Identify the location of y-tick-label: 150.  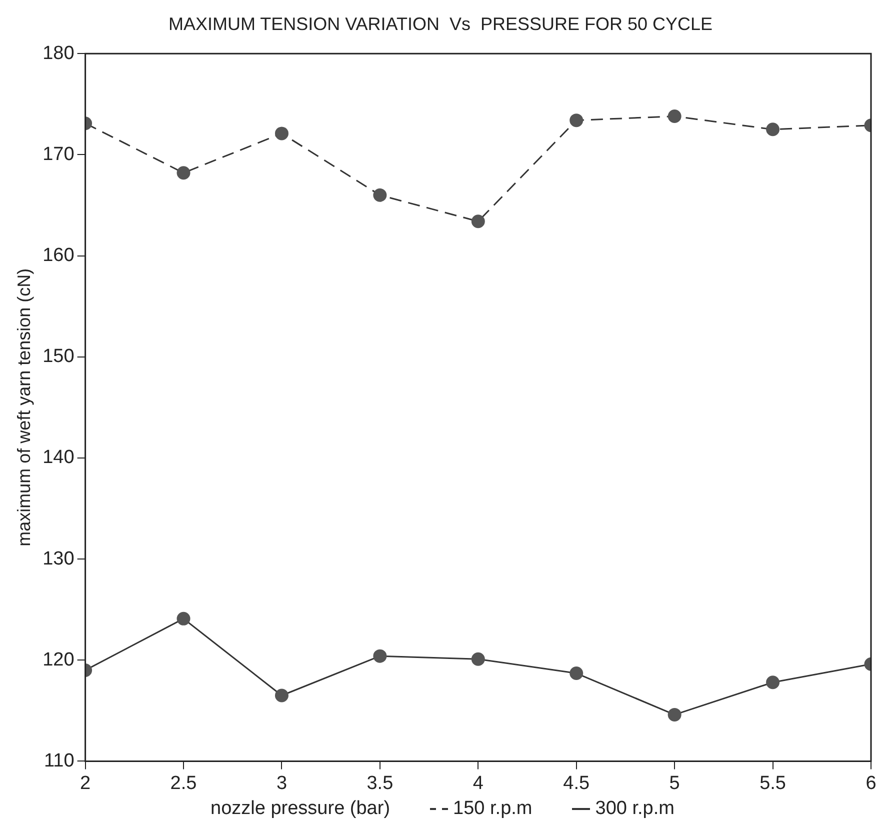
(58, 357).